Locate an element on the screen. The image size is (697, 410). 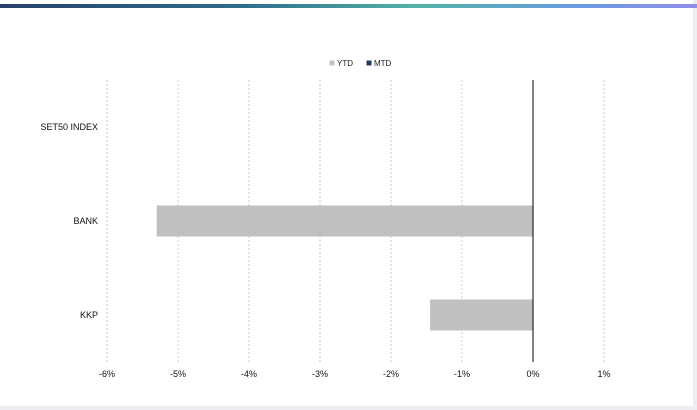
category-label: SET50 INDEX is located at coordinates (69, 127).